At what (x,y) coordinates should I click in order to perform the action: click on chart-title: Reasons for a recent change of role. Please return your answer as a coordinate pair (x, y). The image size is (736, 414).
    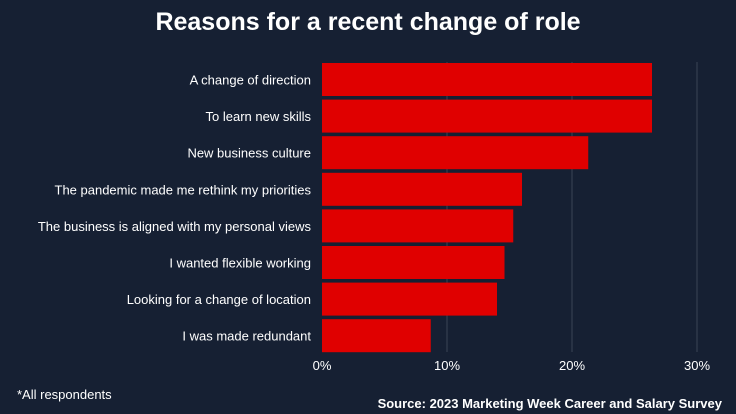
    Looking at the image, I should click on (368, 22).